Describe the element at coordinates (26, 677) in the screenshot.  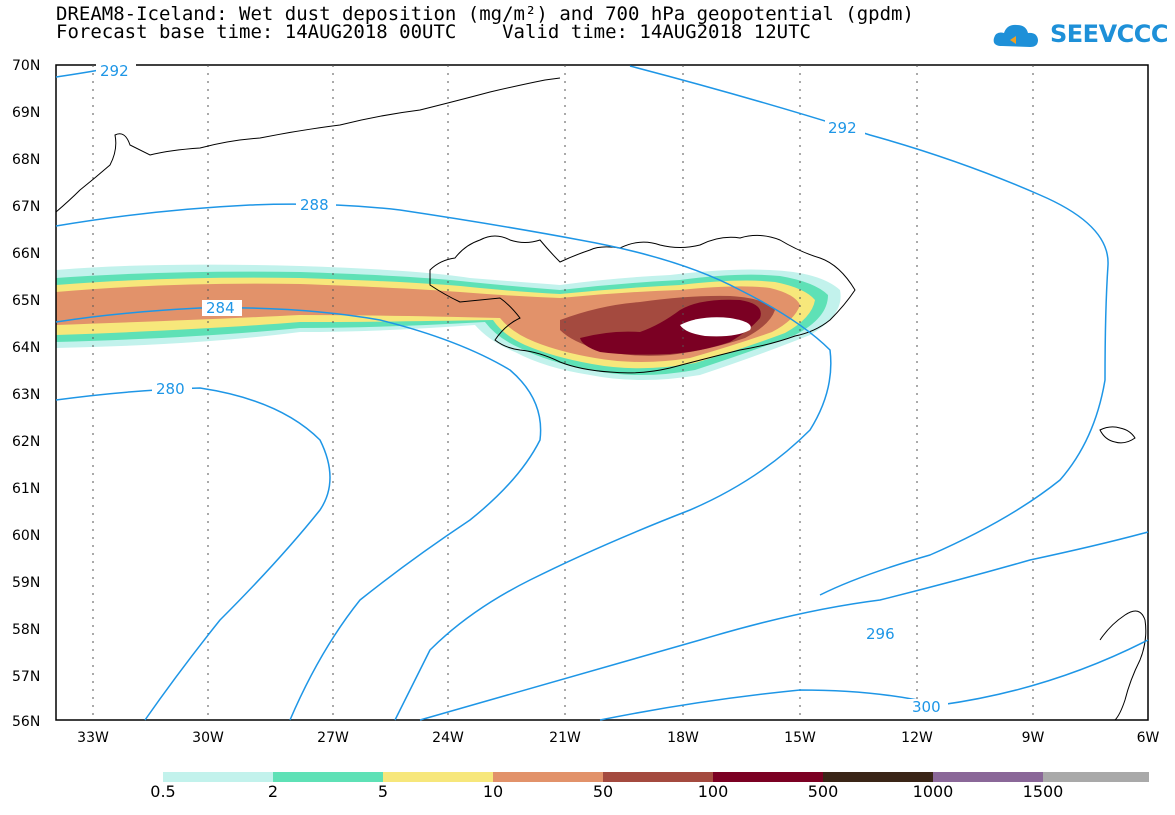
I see `lat-label: 57N` at that location.